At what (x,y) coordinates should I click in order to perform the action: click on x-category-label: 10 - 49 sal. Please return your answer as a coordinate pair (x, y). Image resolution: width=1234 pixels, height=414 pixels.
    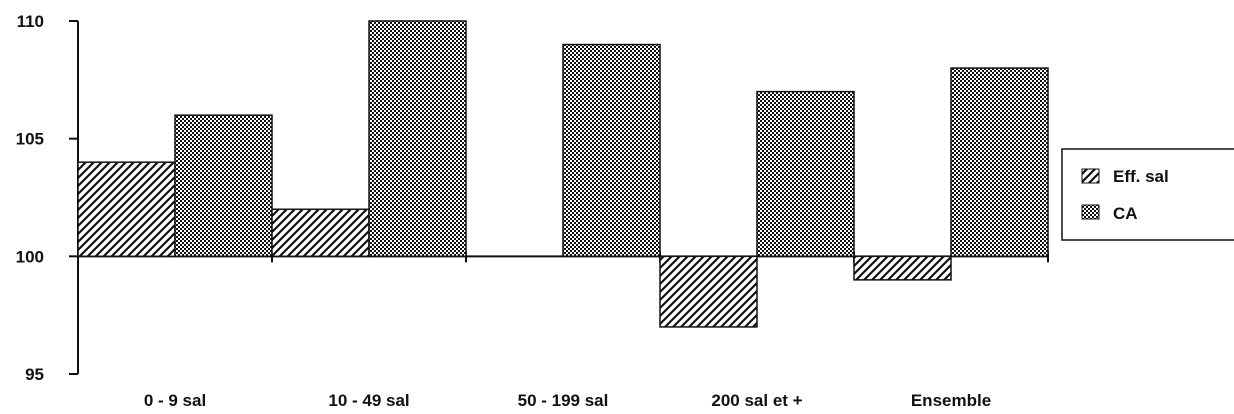
    Looking at the image, I should click on (368, 400).